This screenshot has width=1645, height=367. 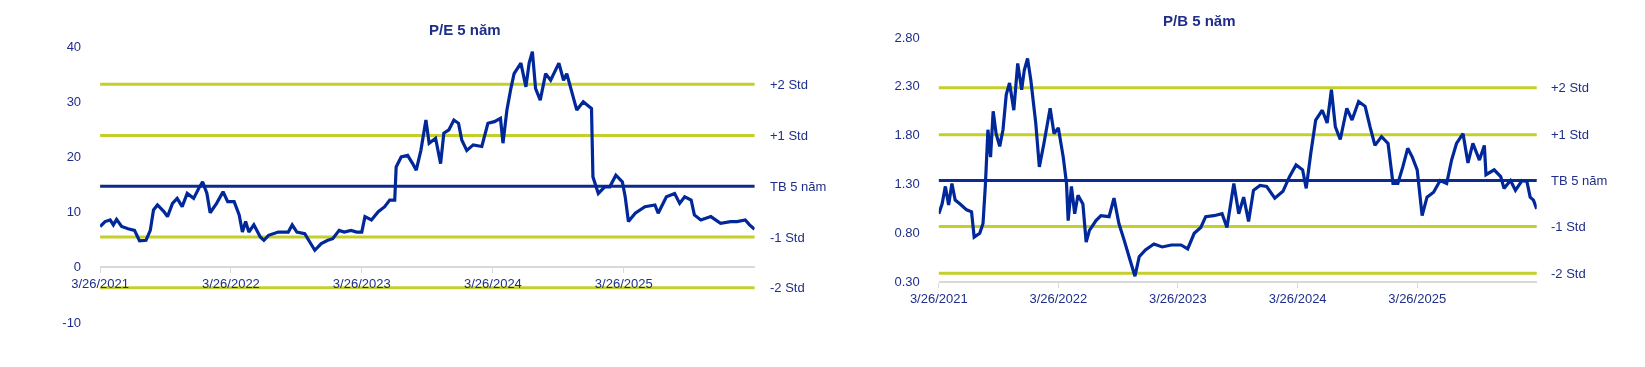 I want to click on y-tick-label: 30, so click(x=74, y=101).